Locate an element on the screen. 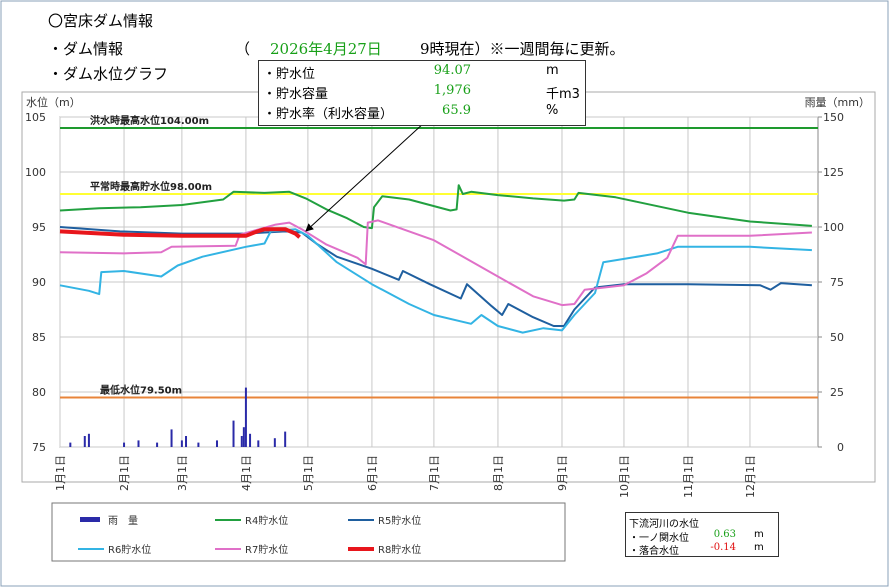  info-label: ・貯水率（利水容量） is located at coordinates (328, 114).